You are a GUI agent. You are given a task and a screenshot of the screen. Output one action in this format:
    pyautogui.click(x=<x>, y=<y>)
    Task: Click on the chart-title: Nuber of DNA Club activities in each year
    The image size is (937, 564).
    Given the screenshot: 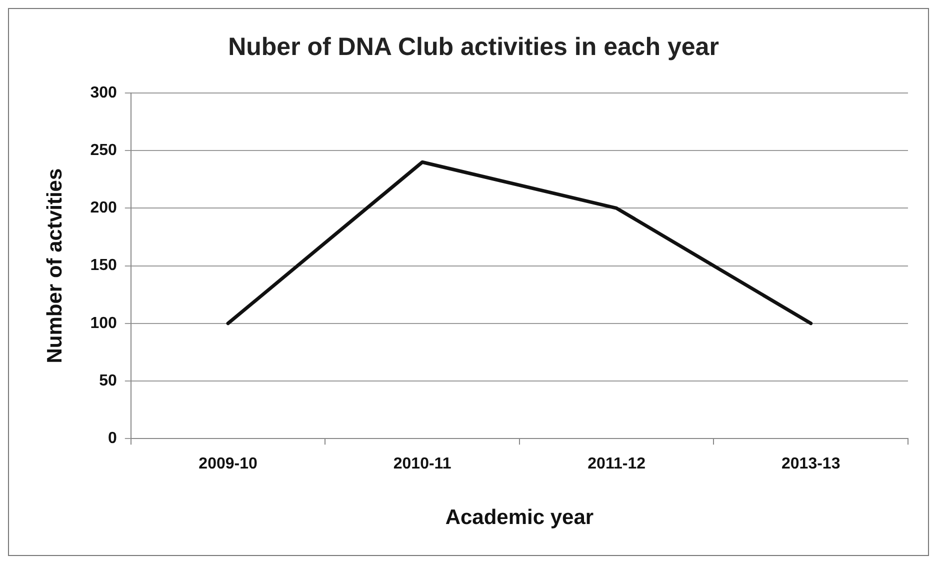 What is the action you would take?
    pyautogui.click(x=474, y=46)
    